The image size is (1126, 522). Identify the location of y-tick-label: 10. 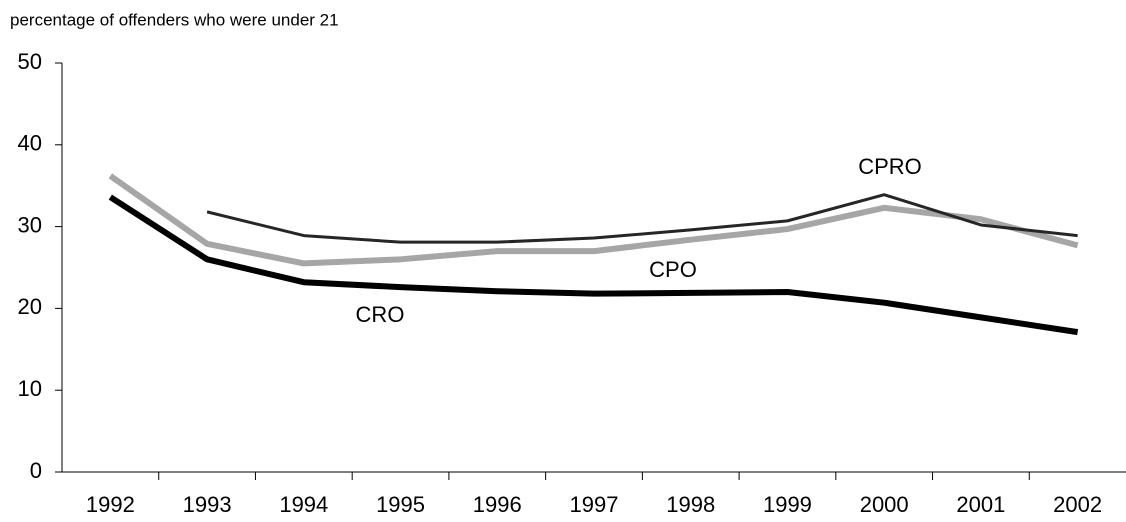
(30, 388).